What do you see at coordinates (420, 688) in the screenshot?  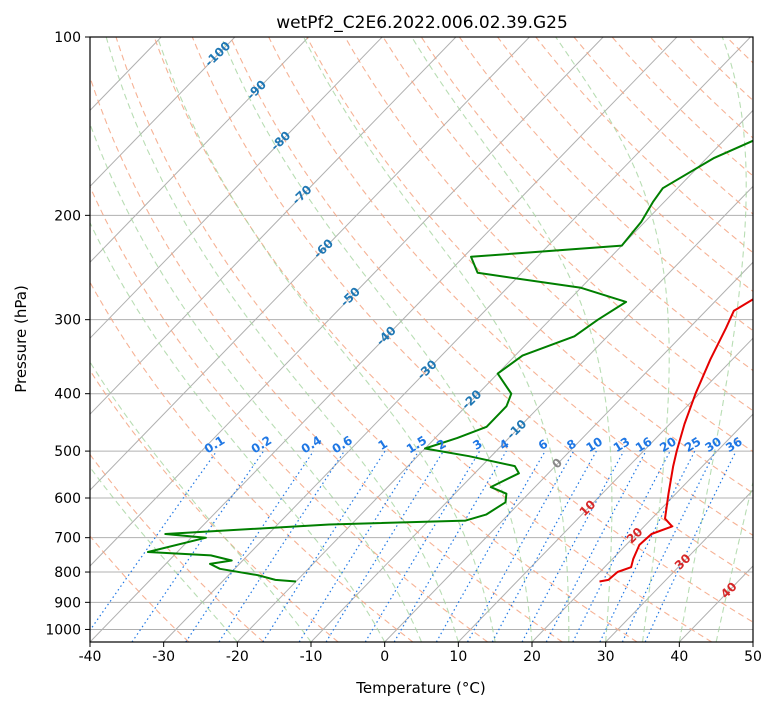 I see `x-axis-label: Temperature (°C)` at bounding box center [420, 688].